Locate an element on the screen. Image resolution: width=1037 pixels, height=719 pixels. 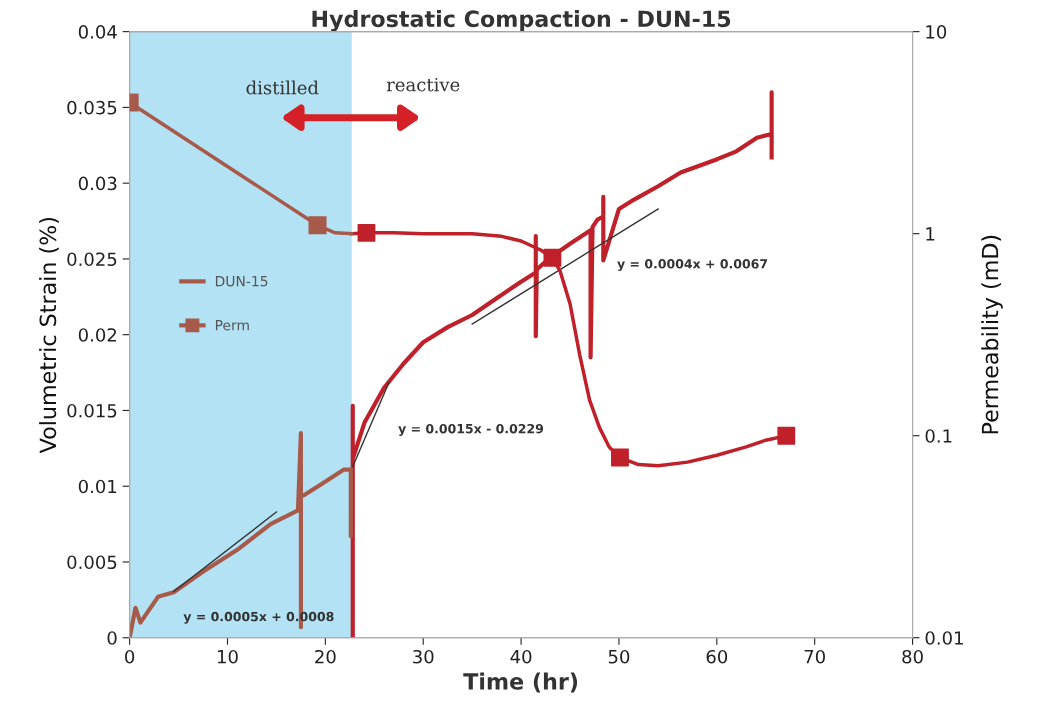
x-tick-label: 50 is located at coordinates (619, 656).